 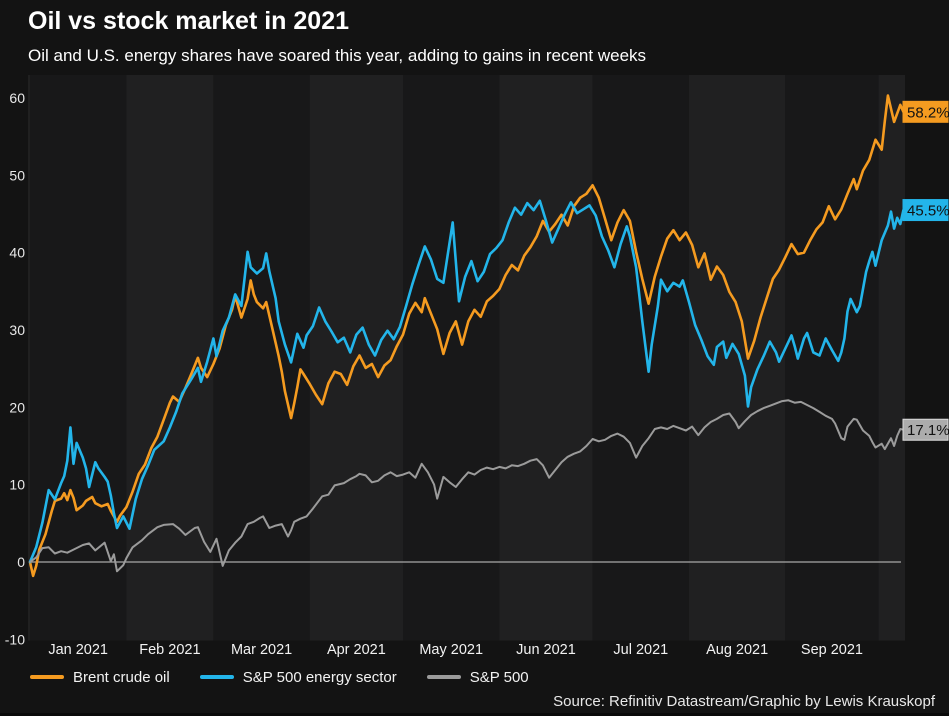 What do you see at coordinates (17, 485) in the screenshot?
I see `y-tick-label: 10` at bounding box center [17, 485].